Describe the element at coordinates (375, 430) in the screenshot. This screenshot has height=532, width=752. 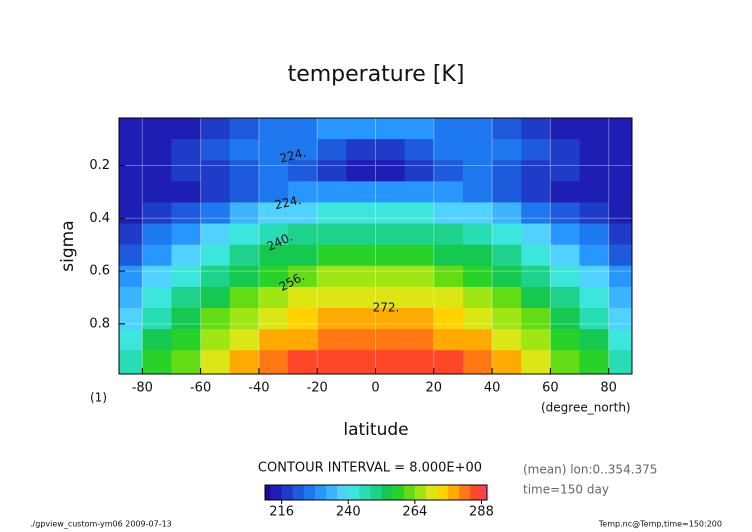
I see `x-axis-label: latitude` at that location.